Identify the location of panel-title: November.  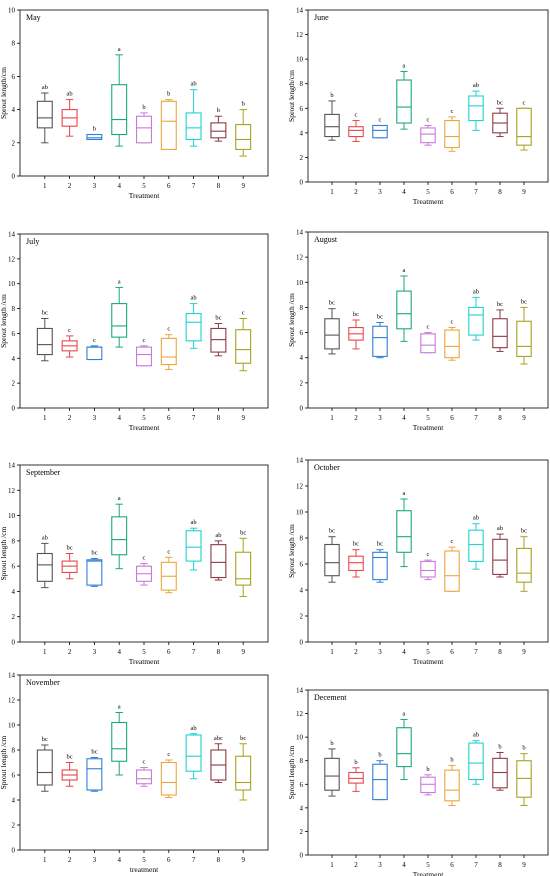
(43, 682).